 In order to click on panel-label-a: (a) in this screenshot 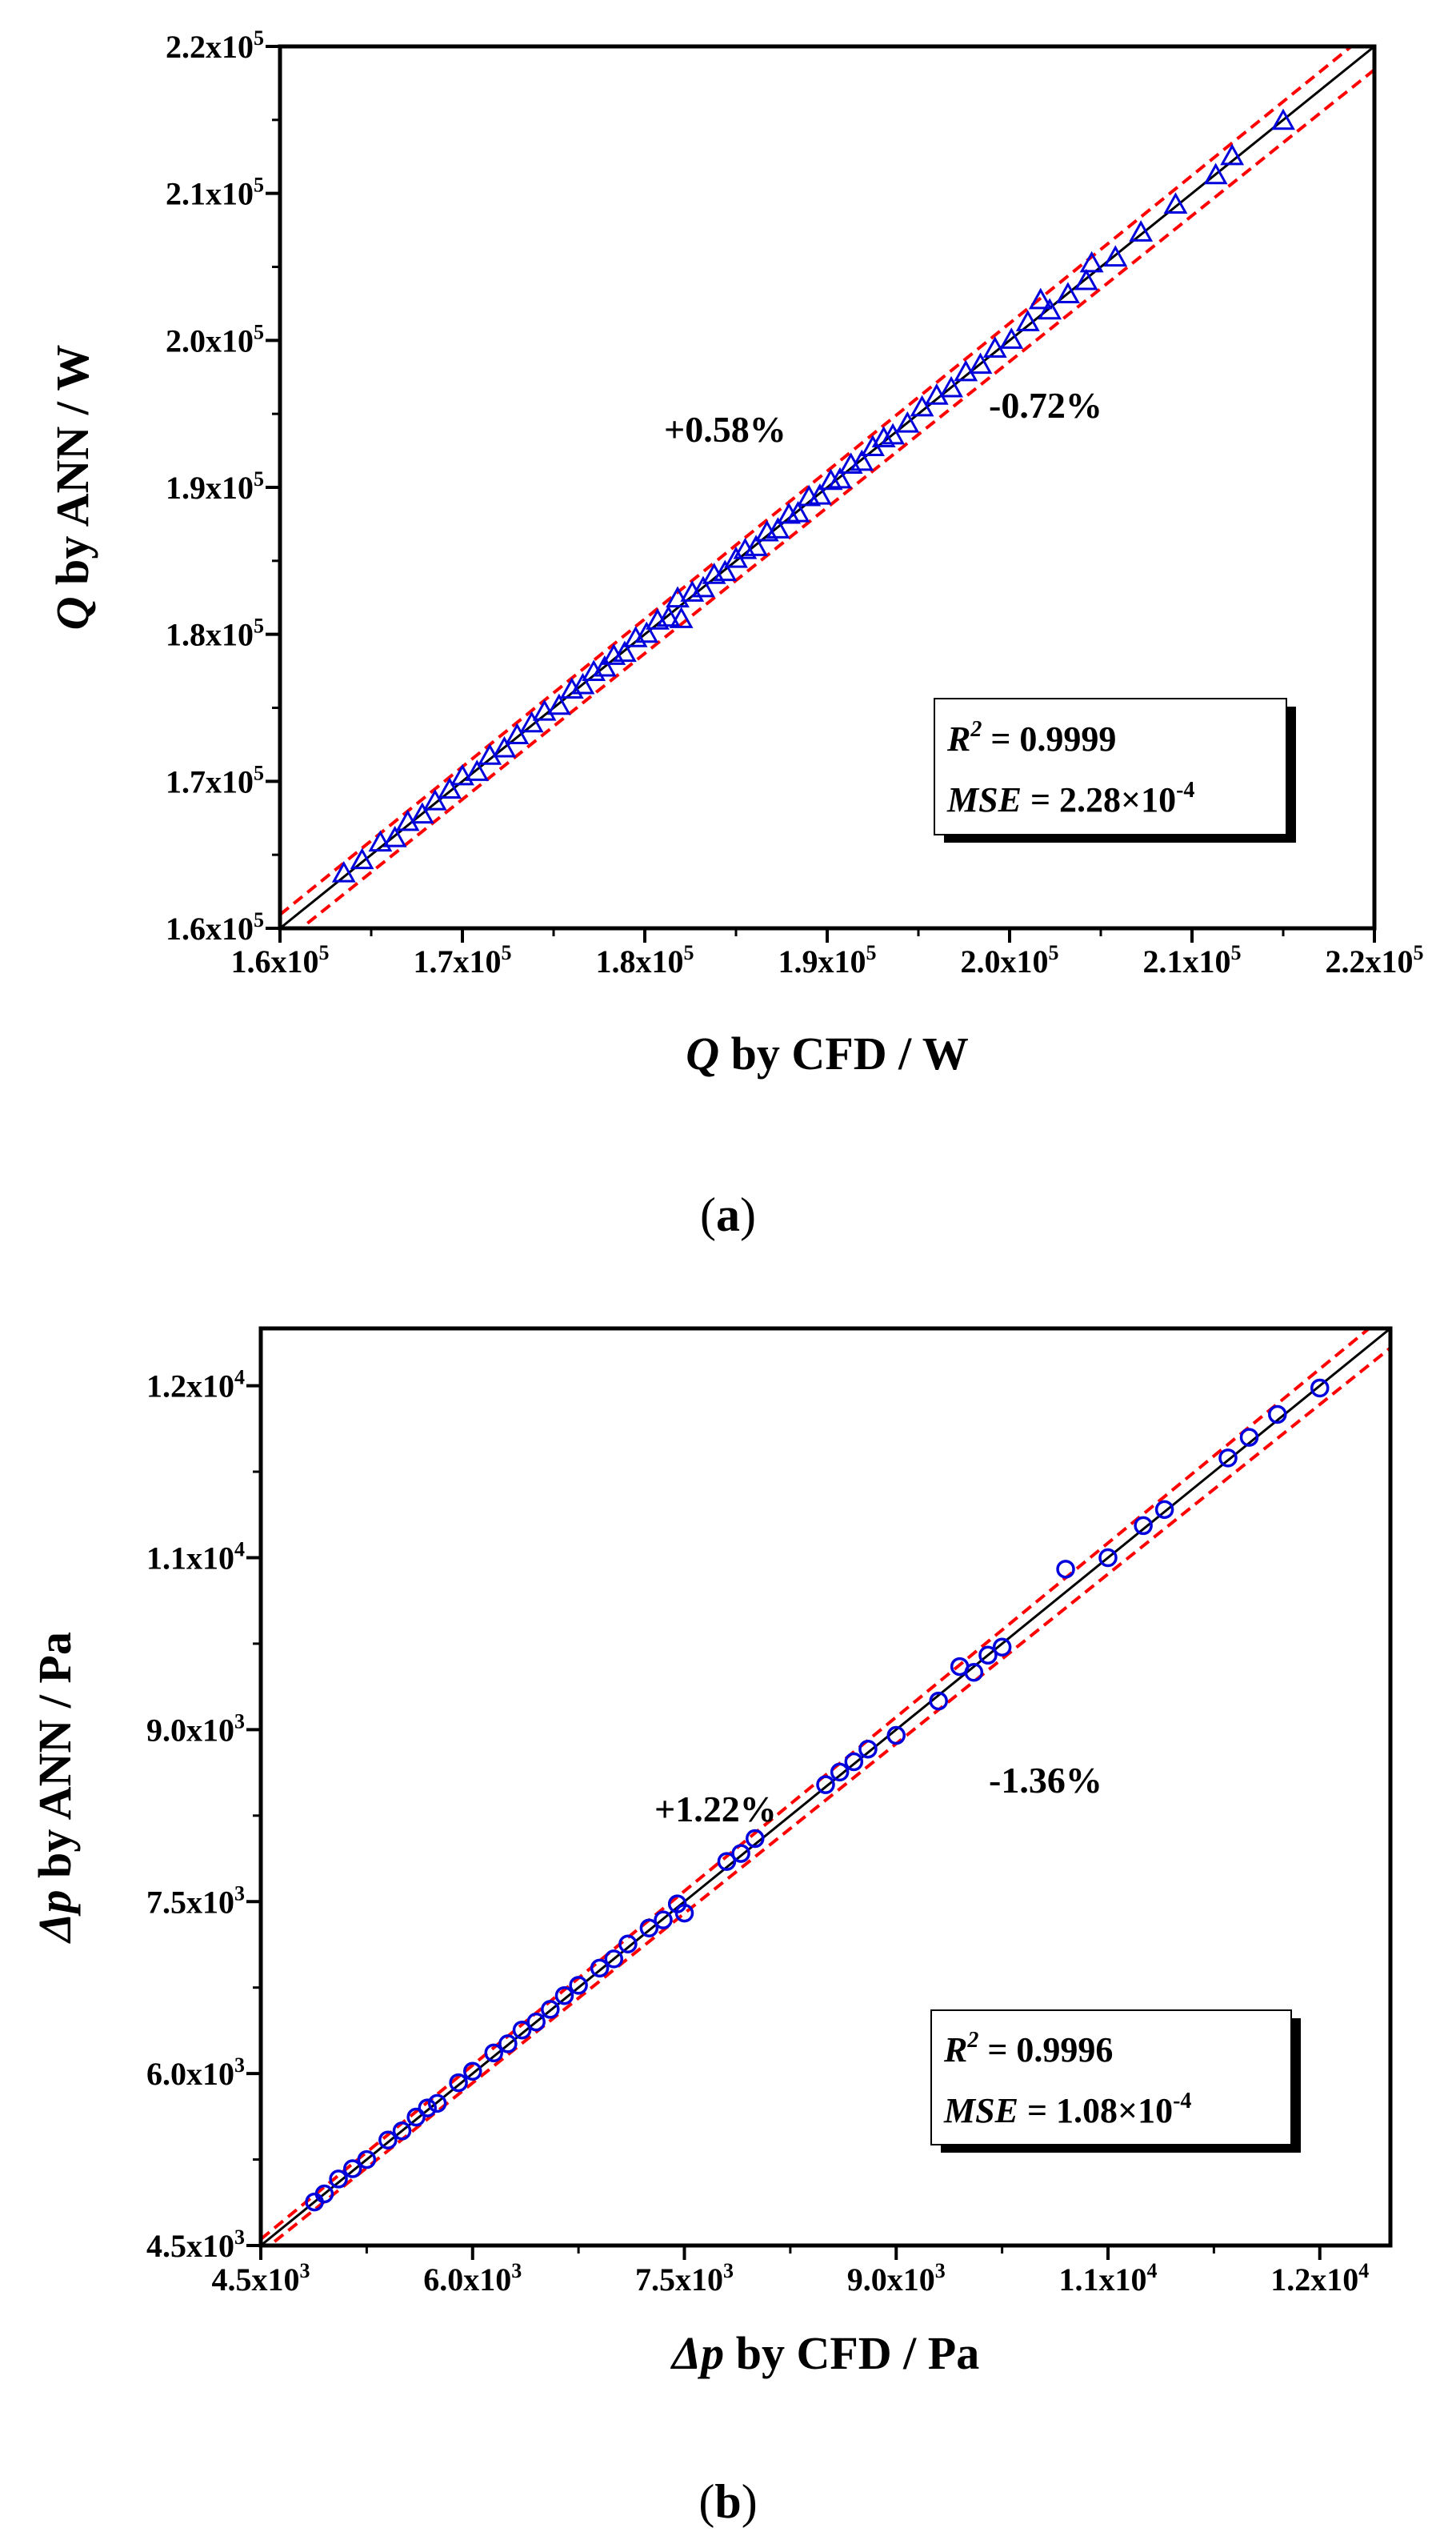, I will do `click(728, 1214)`.